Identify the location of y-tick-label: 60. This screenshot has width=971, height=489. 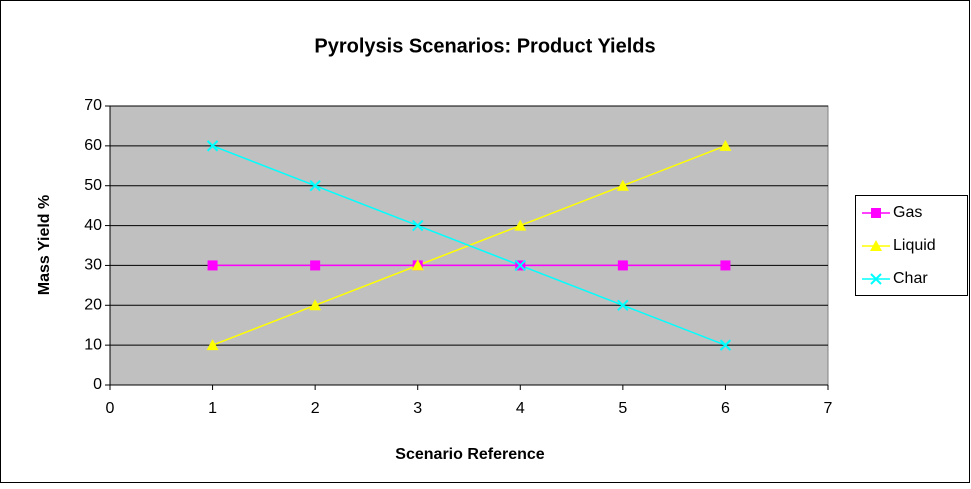
(93, 145).